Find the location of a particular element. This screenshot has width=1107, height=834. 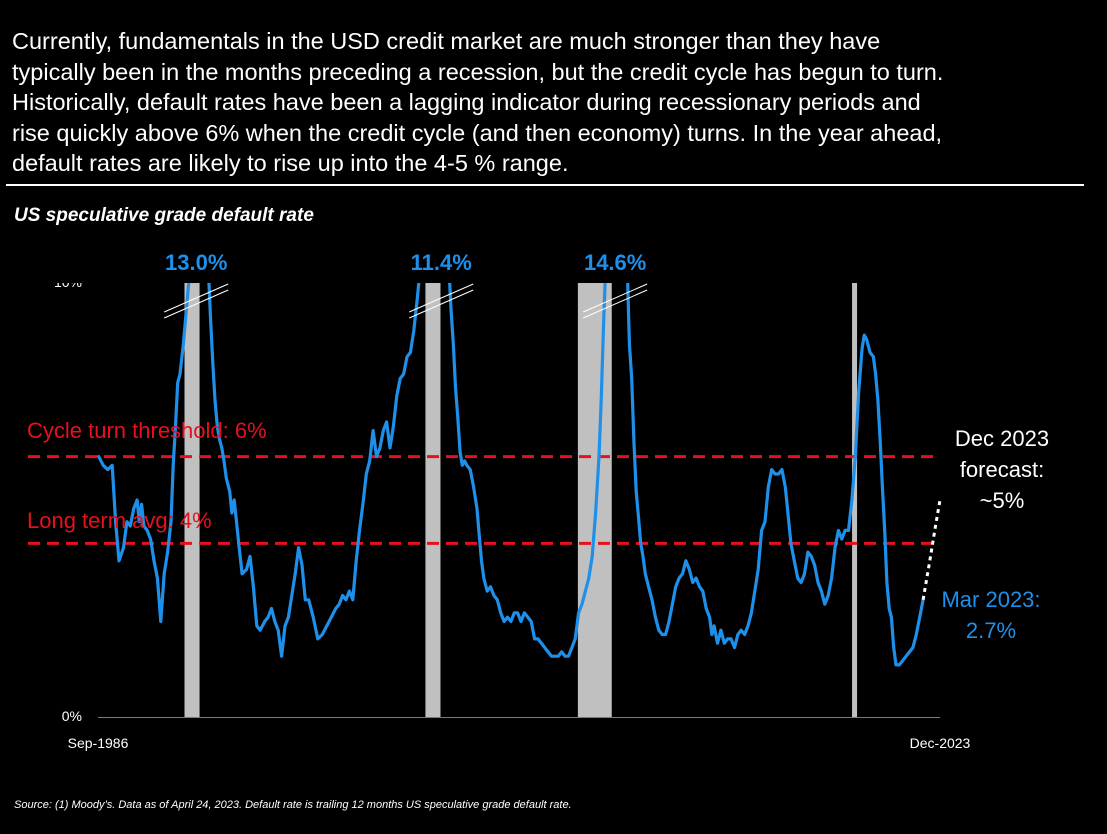

reference-line-label: Cycle turn threshold: 6% is located at coordinates (147, 430).